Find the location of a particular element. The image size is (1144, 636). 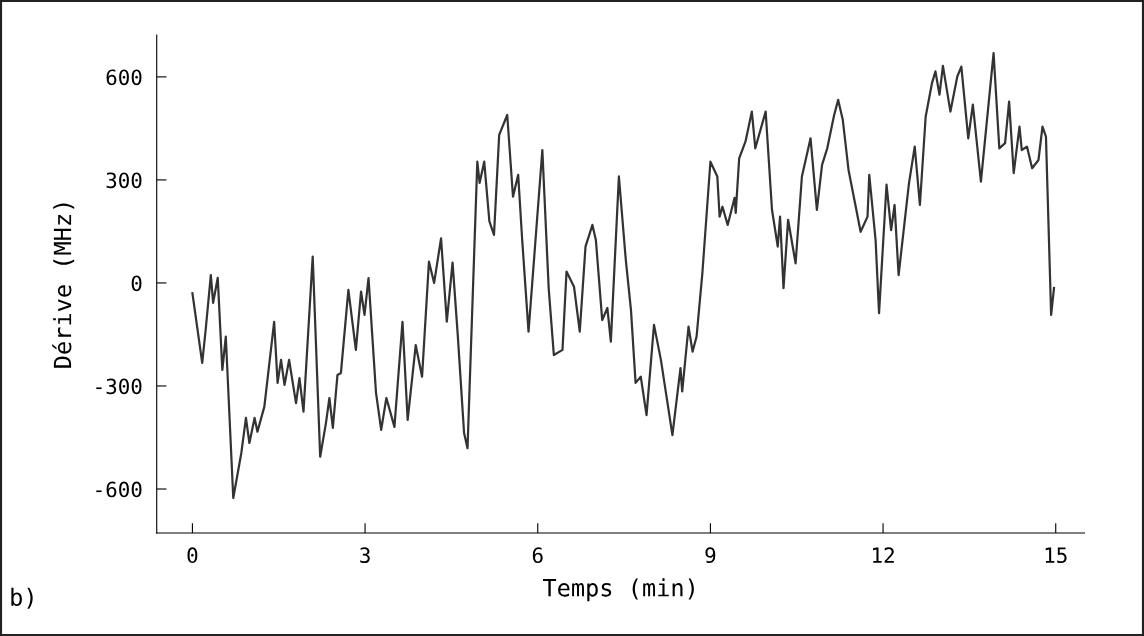

x-tick-label: 6 is located at coordinates (537, 555).